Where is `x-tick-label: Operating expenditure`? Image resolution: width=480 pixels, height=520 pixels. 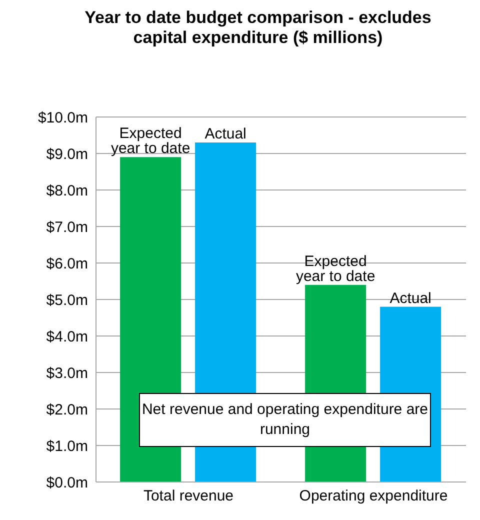 x-tick-label: Operating expenditure is located at coordinates (373, 496).